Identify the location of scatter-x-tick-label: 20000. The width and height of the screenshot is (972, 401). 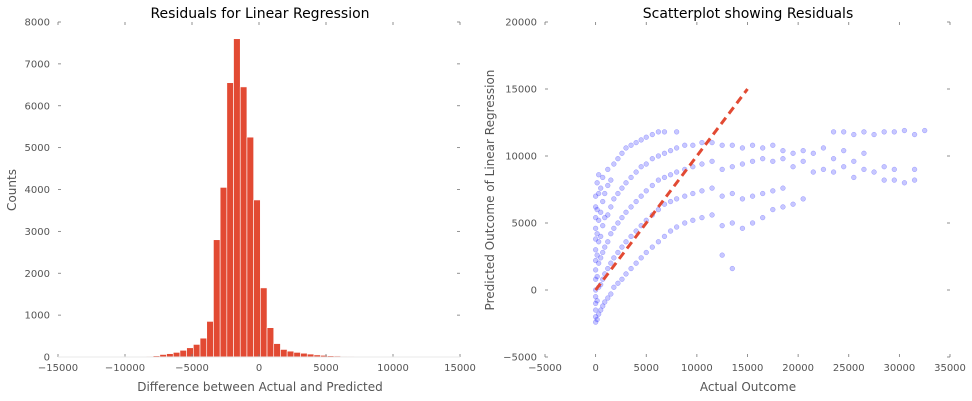
(798, 368).